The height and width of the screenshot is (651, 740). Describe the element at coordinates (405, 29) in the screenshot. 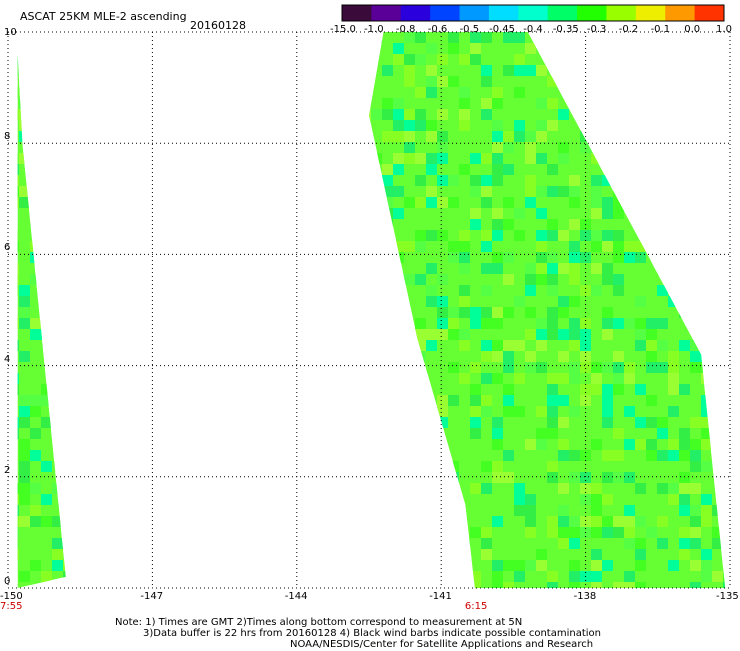

I see `colorbar-label: -0.8` at that location.